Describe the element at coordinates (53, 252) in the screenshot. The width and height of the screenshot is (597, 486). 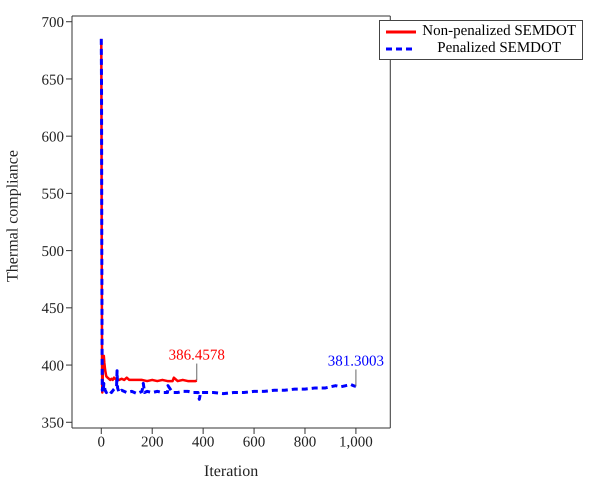
I see `y-tick-label: 500` at that location.